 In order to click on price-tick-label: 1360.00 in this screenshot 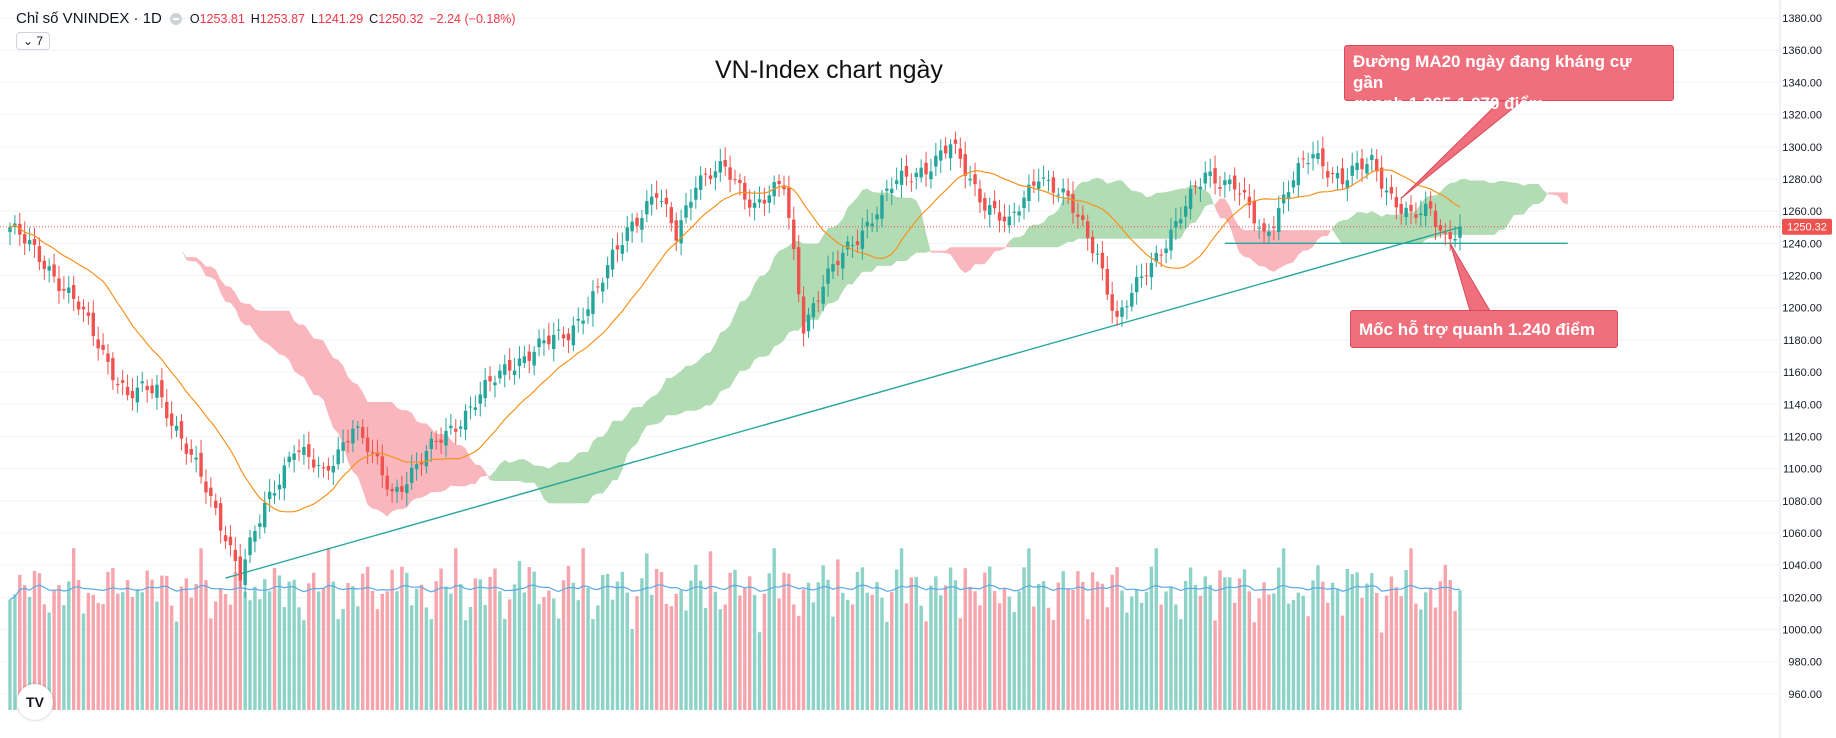, I will do `click(1802, 51)`.